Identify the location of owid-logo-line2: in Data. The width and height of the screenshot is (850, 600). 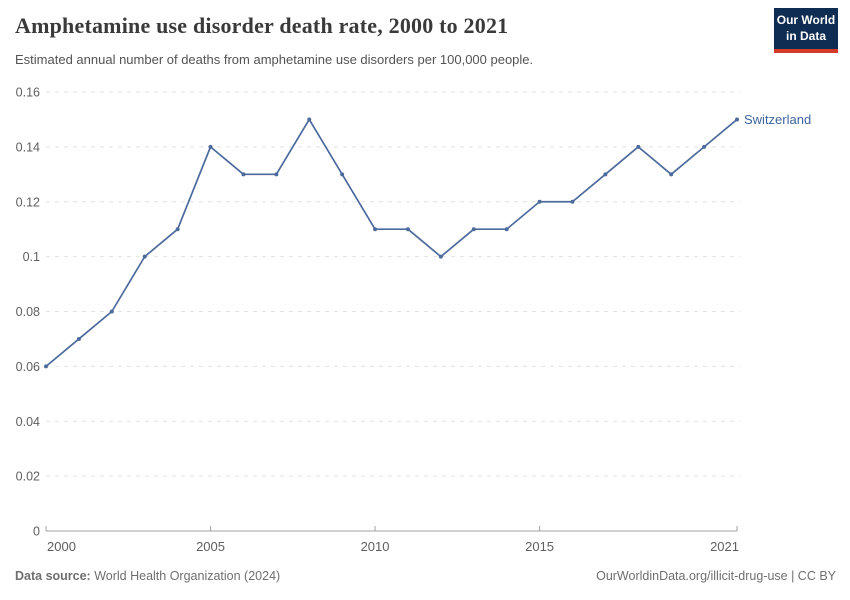
(805, 35).